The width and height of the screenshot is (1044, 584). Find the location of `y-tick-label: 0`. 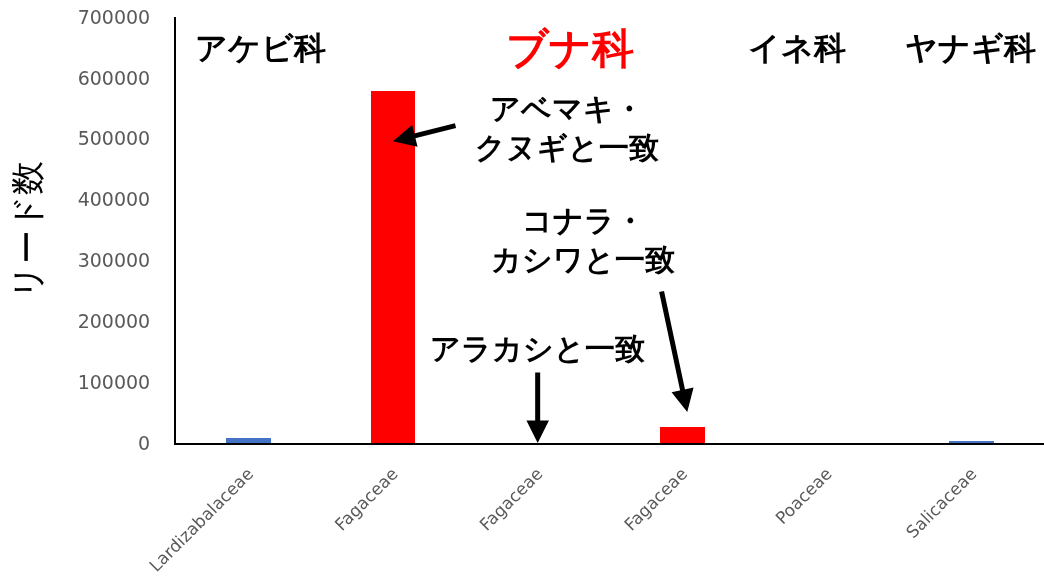

y-tick-label: 0 is located at coordinates (144, 442).